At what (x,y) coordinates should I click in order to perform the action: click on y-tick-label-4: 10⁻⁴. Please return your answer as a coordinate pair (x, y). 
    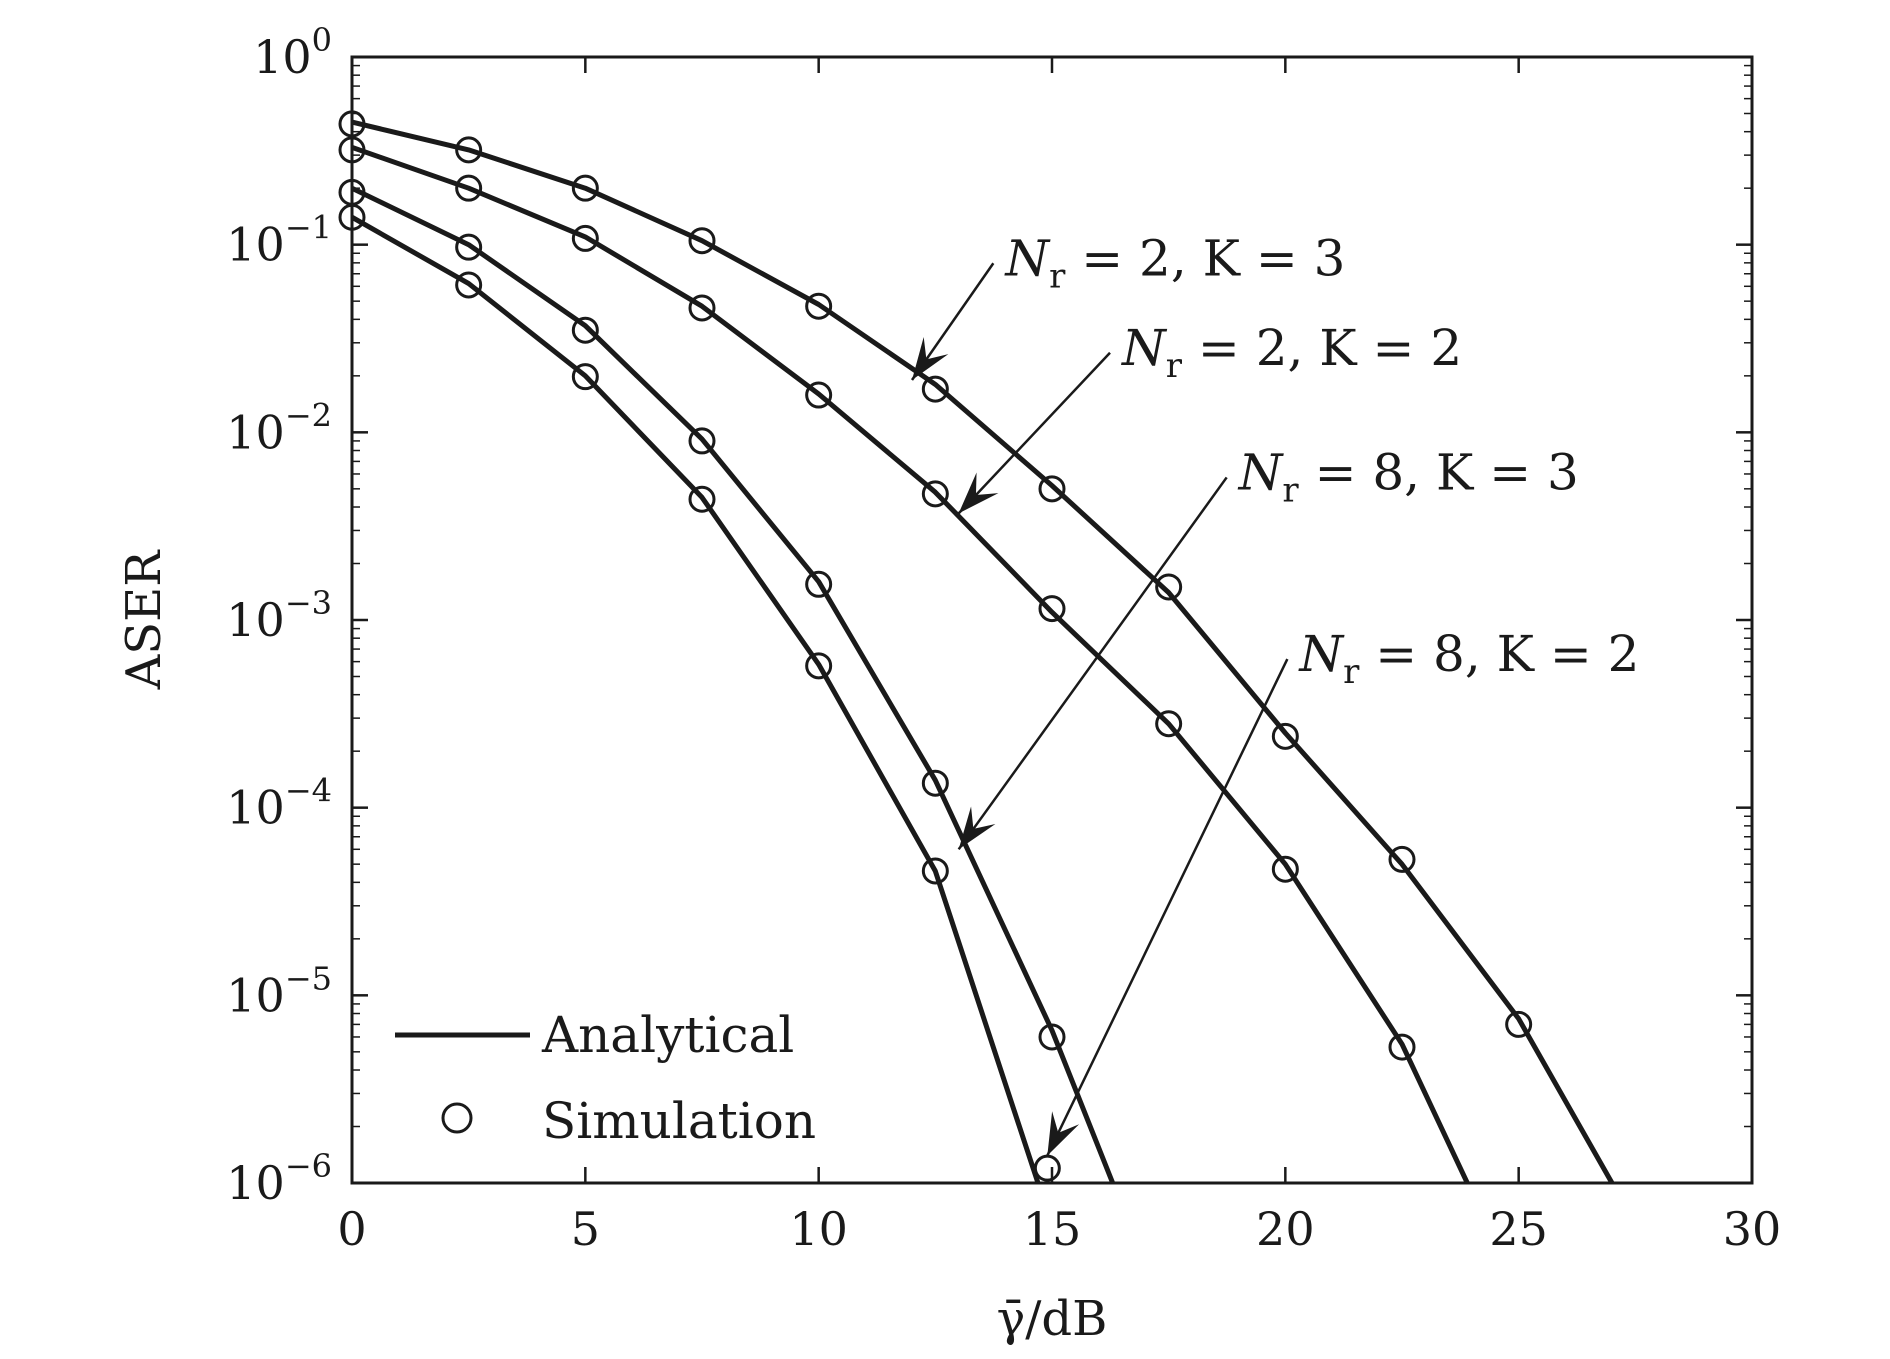
    Looking at the image, I should click on (279, 803).